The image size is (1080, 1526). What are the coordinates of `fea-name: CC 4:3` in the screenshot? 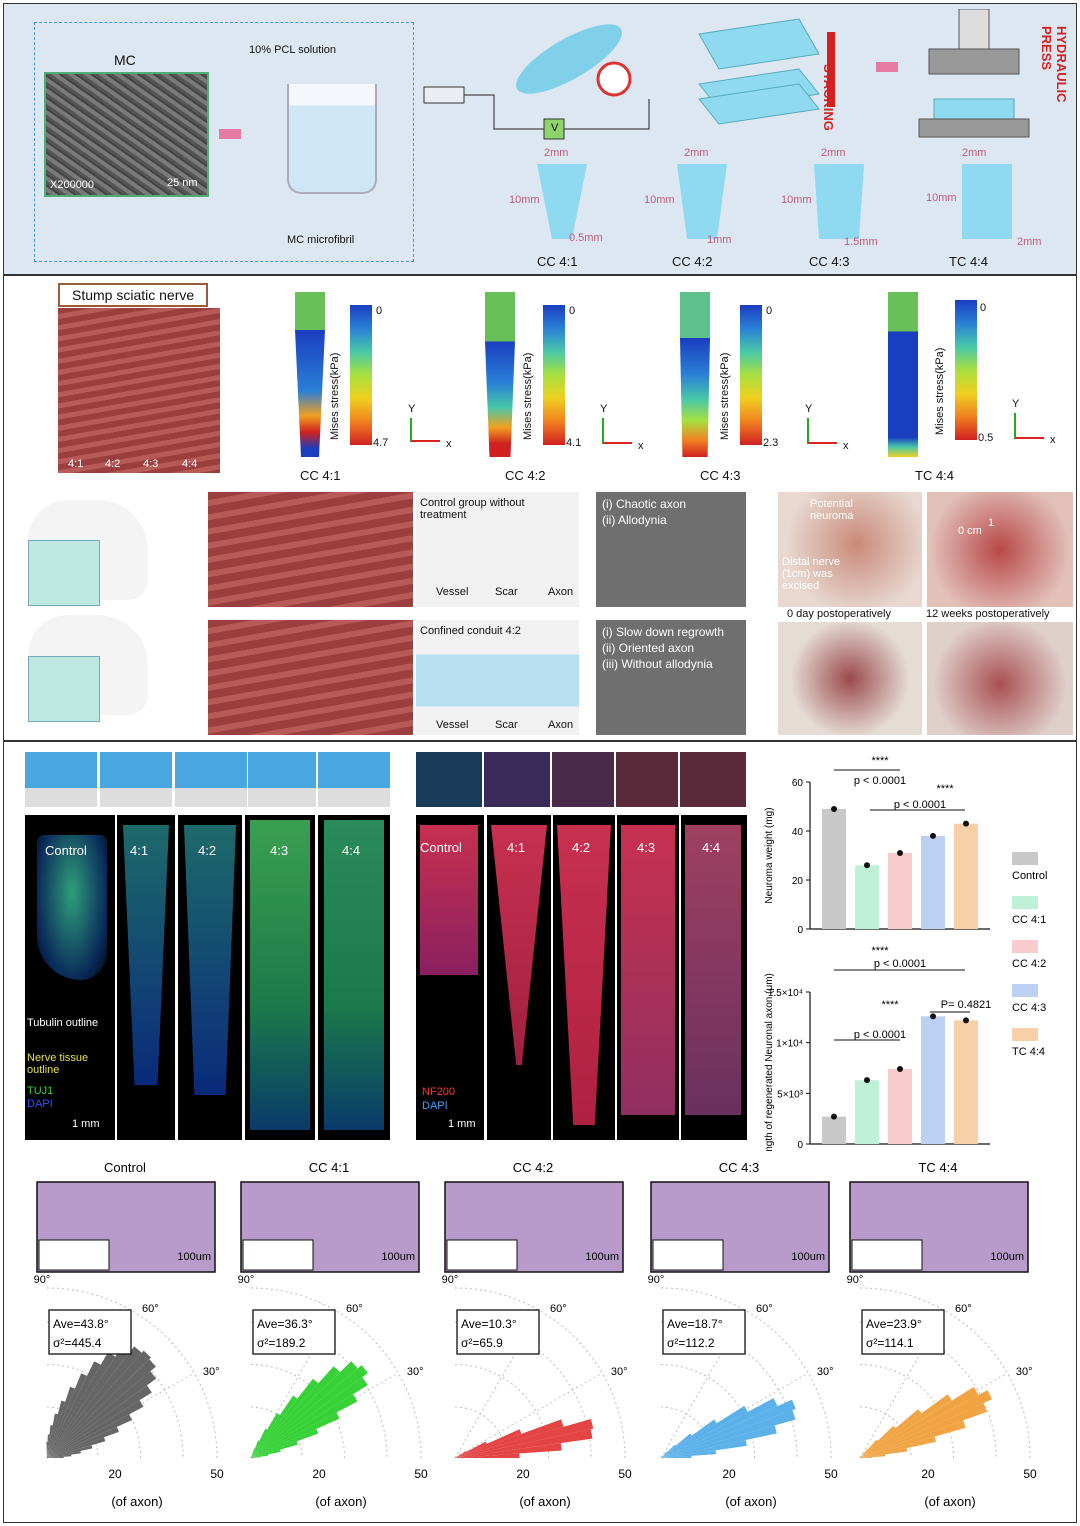 It's located at (720, 475).